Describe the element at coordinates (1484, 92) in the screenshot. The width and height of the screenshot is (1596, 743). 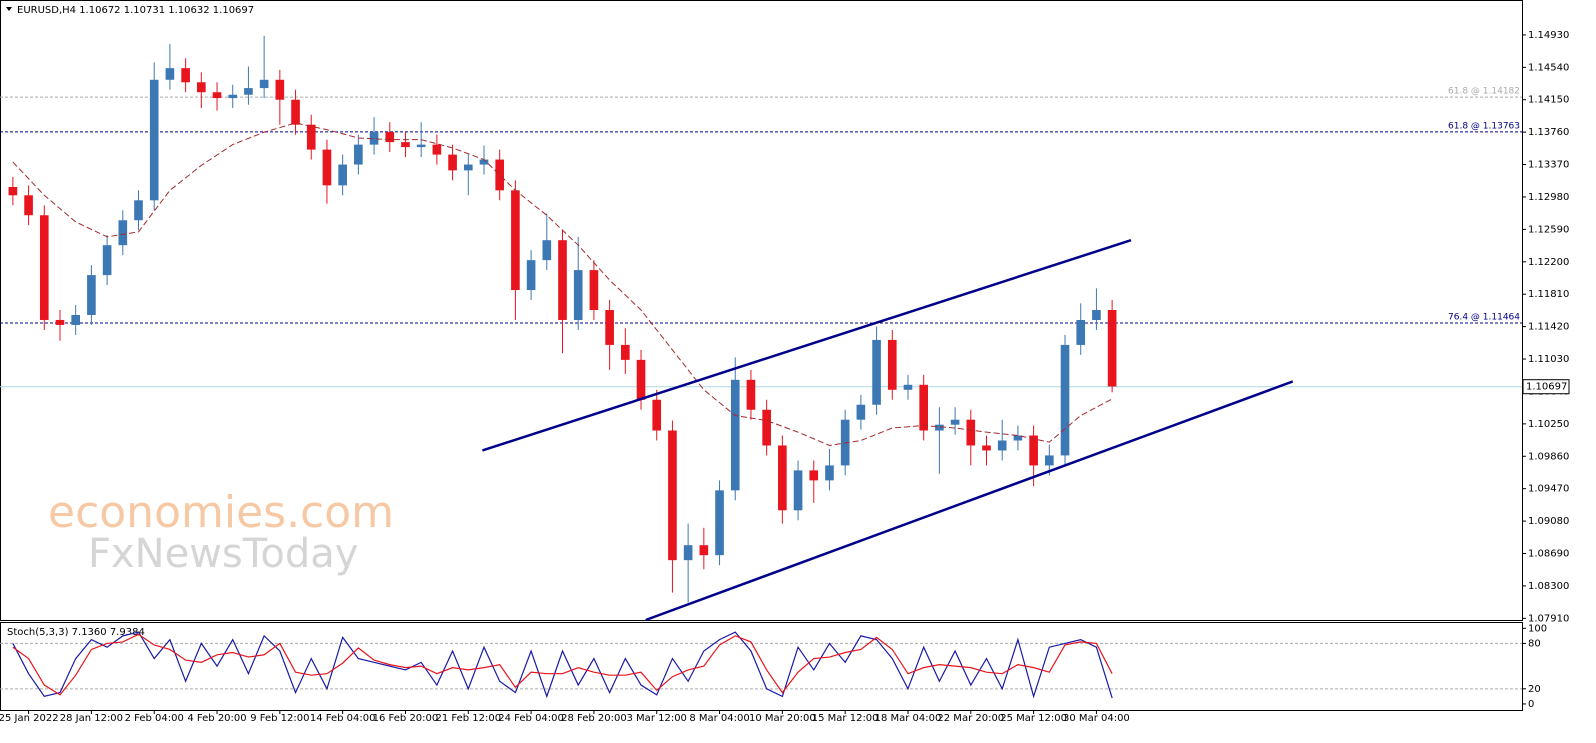
I see `fib-label: 61.8 @ 1.14182` at that location.